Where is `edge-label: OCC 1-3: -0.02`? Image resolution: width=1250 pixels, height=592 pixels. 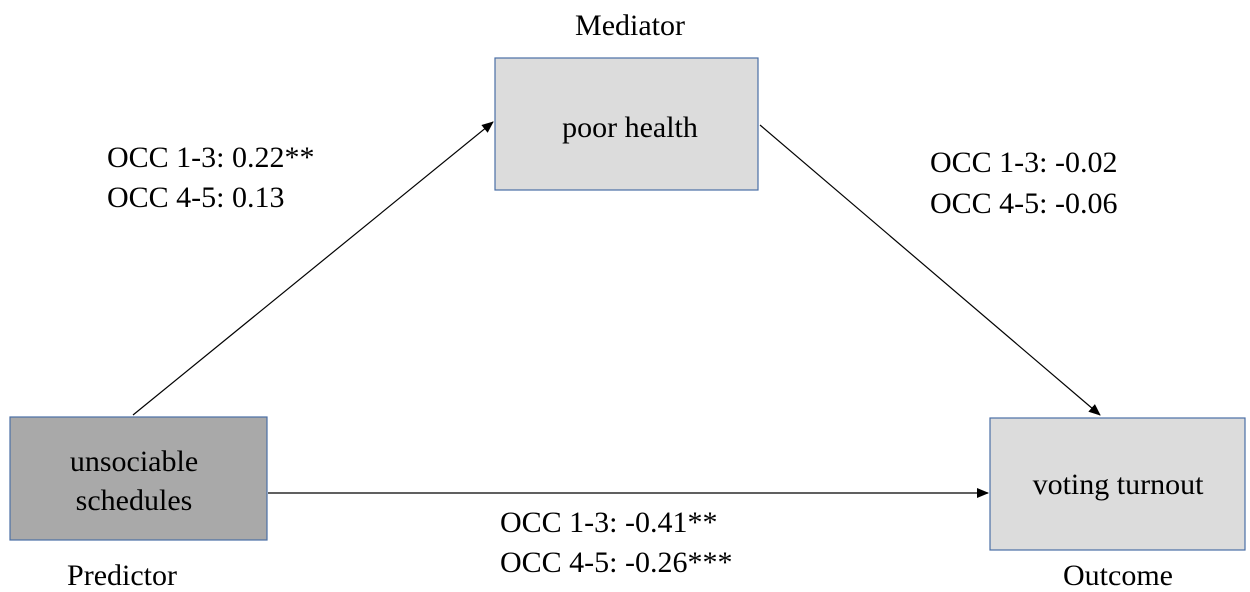 edge-label: OCC 1-3: -0.02 is located at coordinates (1024, 162).